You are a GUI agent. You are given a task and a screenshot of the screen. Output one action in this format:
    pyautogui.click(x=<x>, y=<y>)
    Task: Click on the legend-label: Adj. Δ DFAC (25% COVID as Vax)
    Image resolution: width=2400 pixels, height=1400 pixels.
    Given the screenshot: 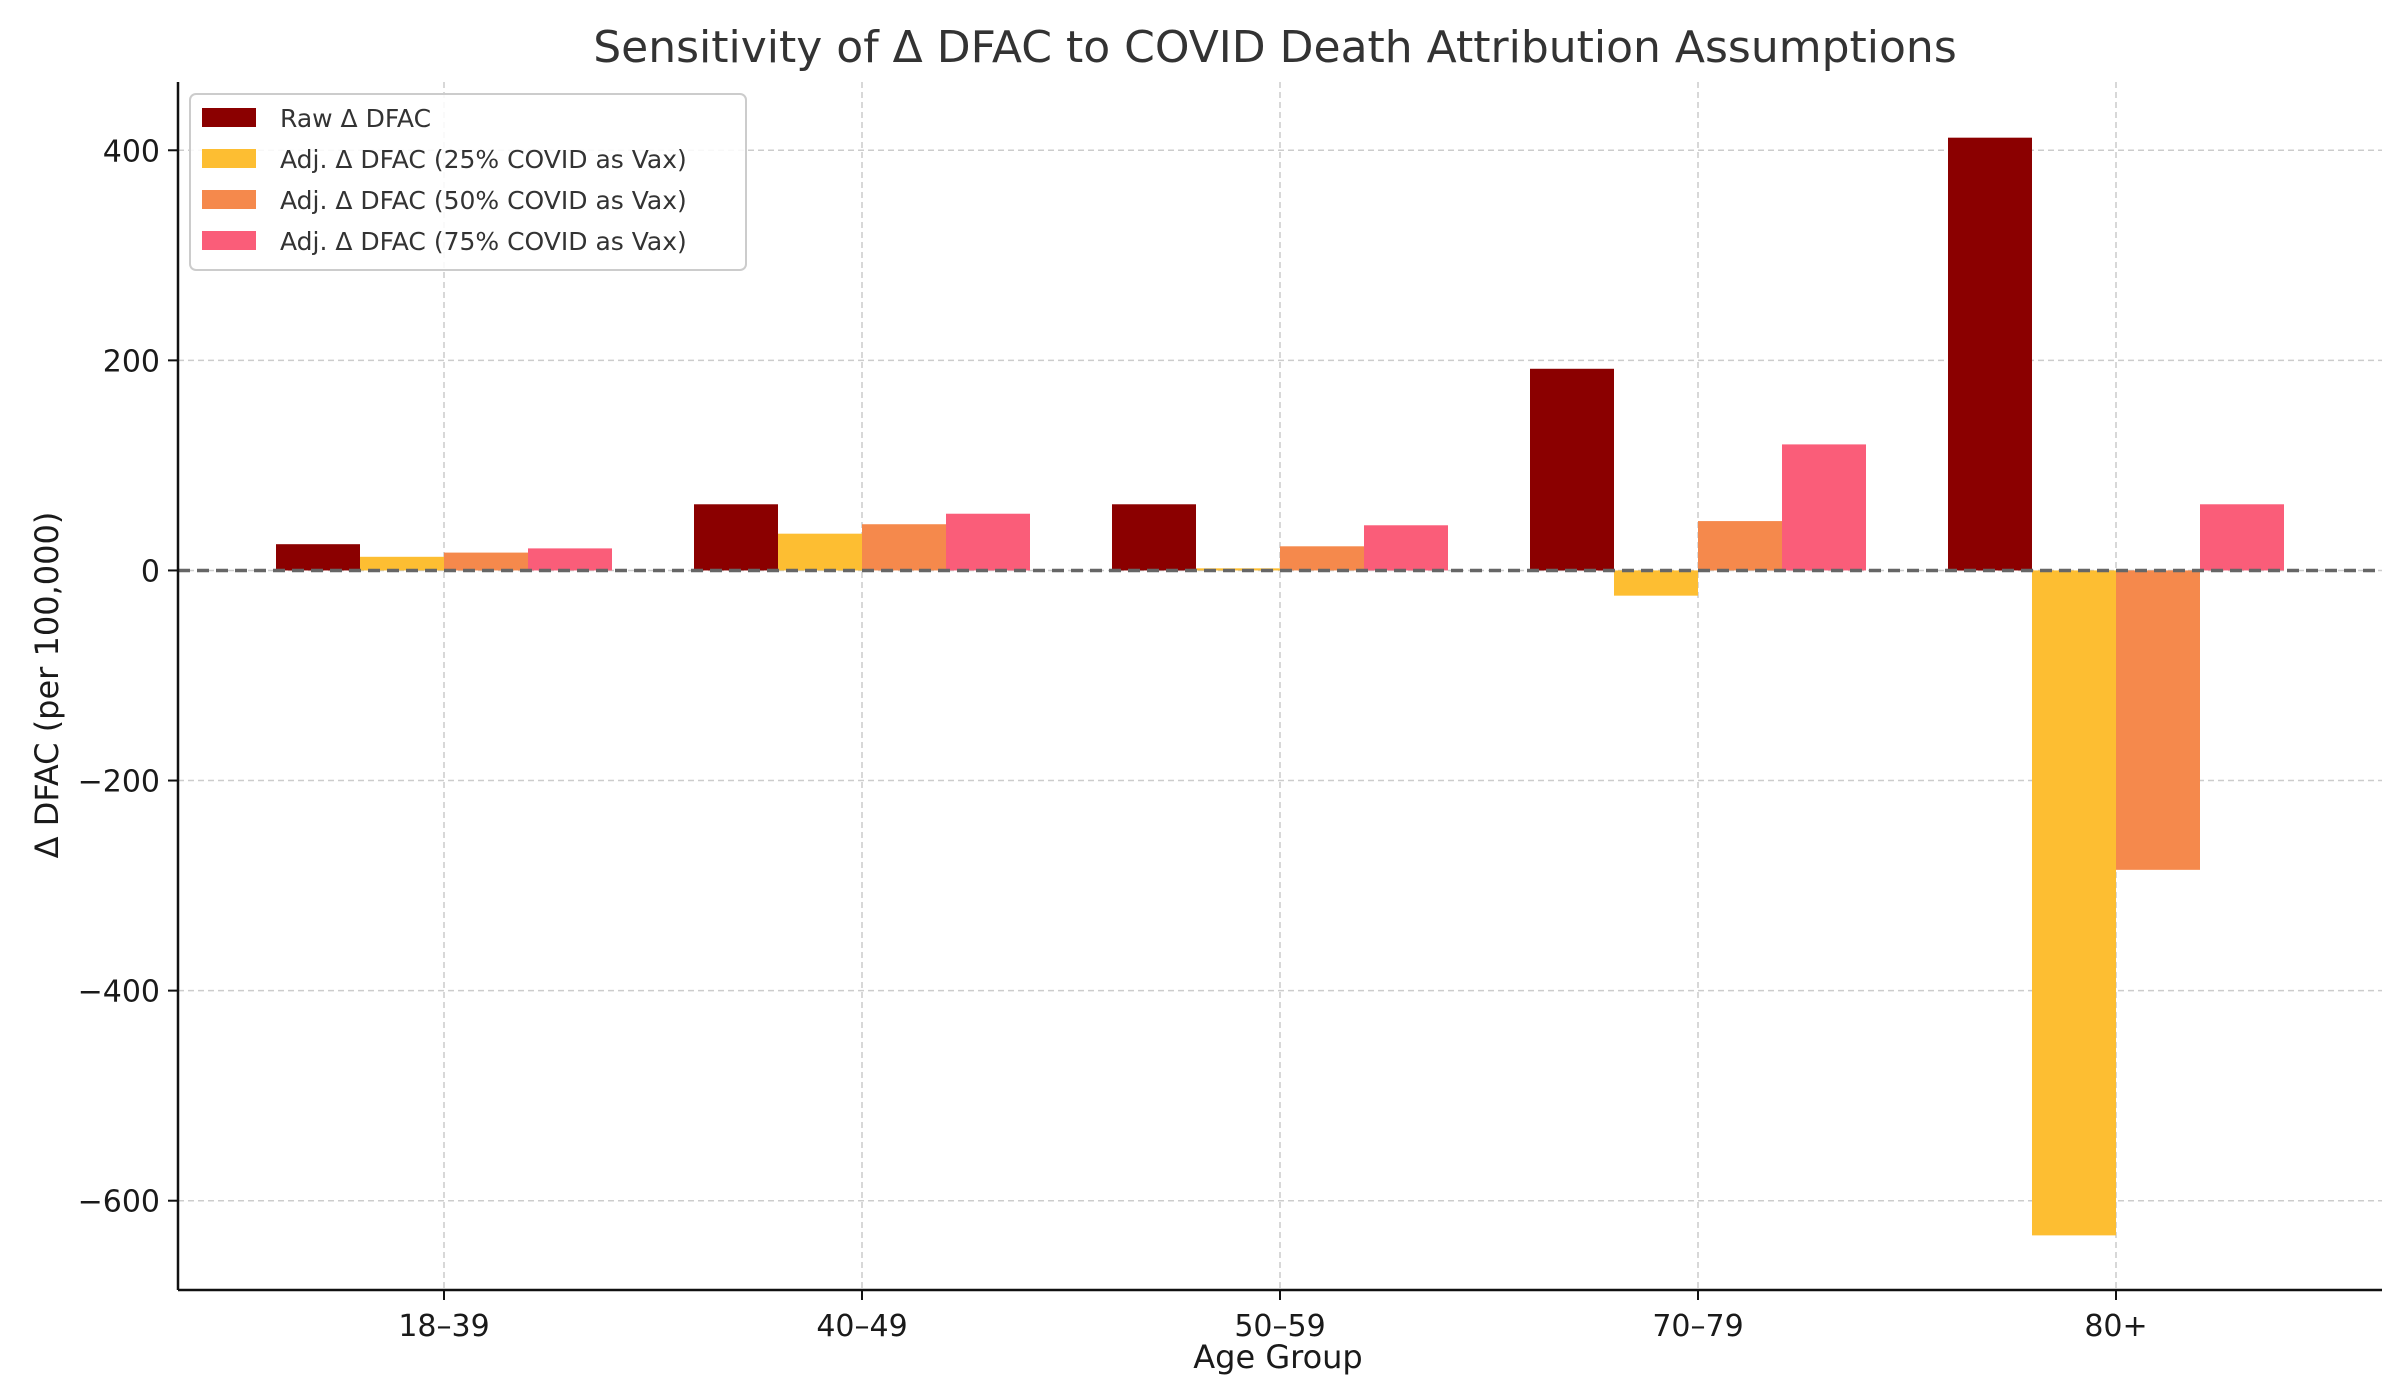 What is the action you would take?
    pyautogui.click(x=483, y=159)
    